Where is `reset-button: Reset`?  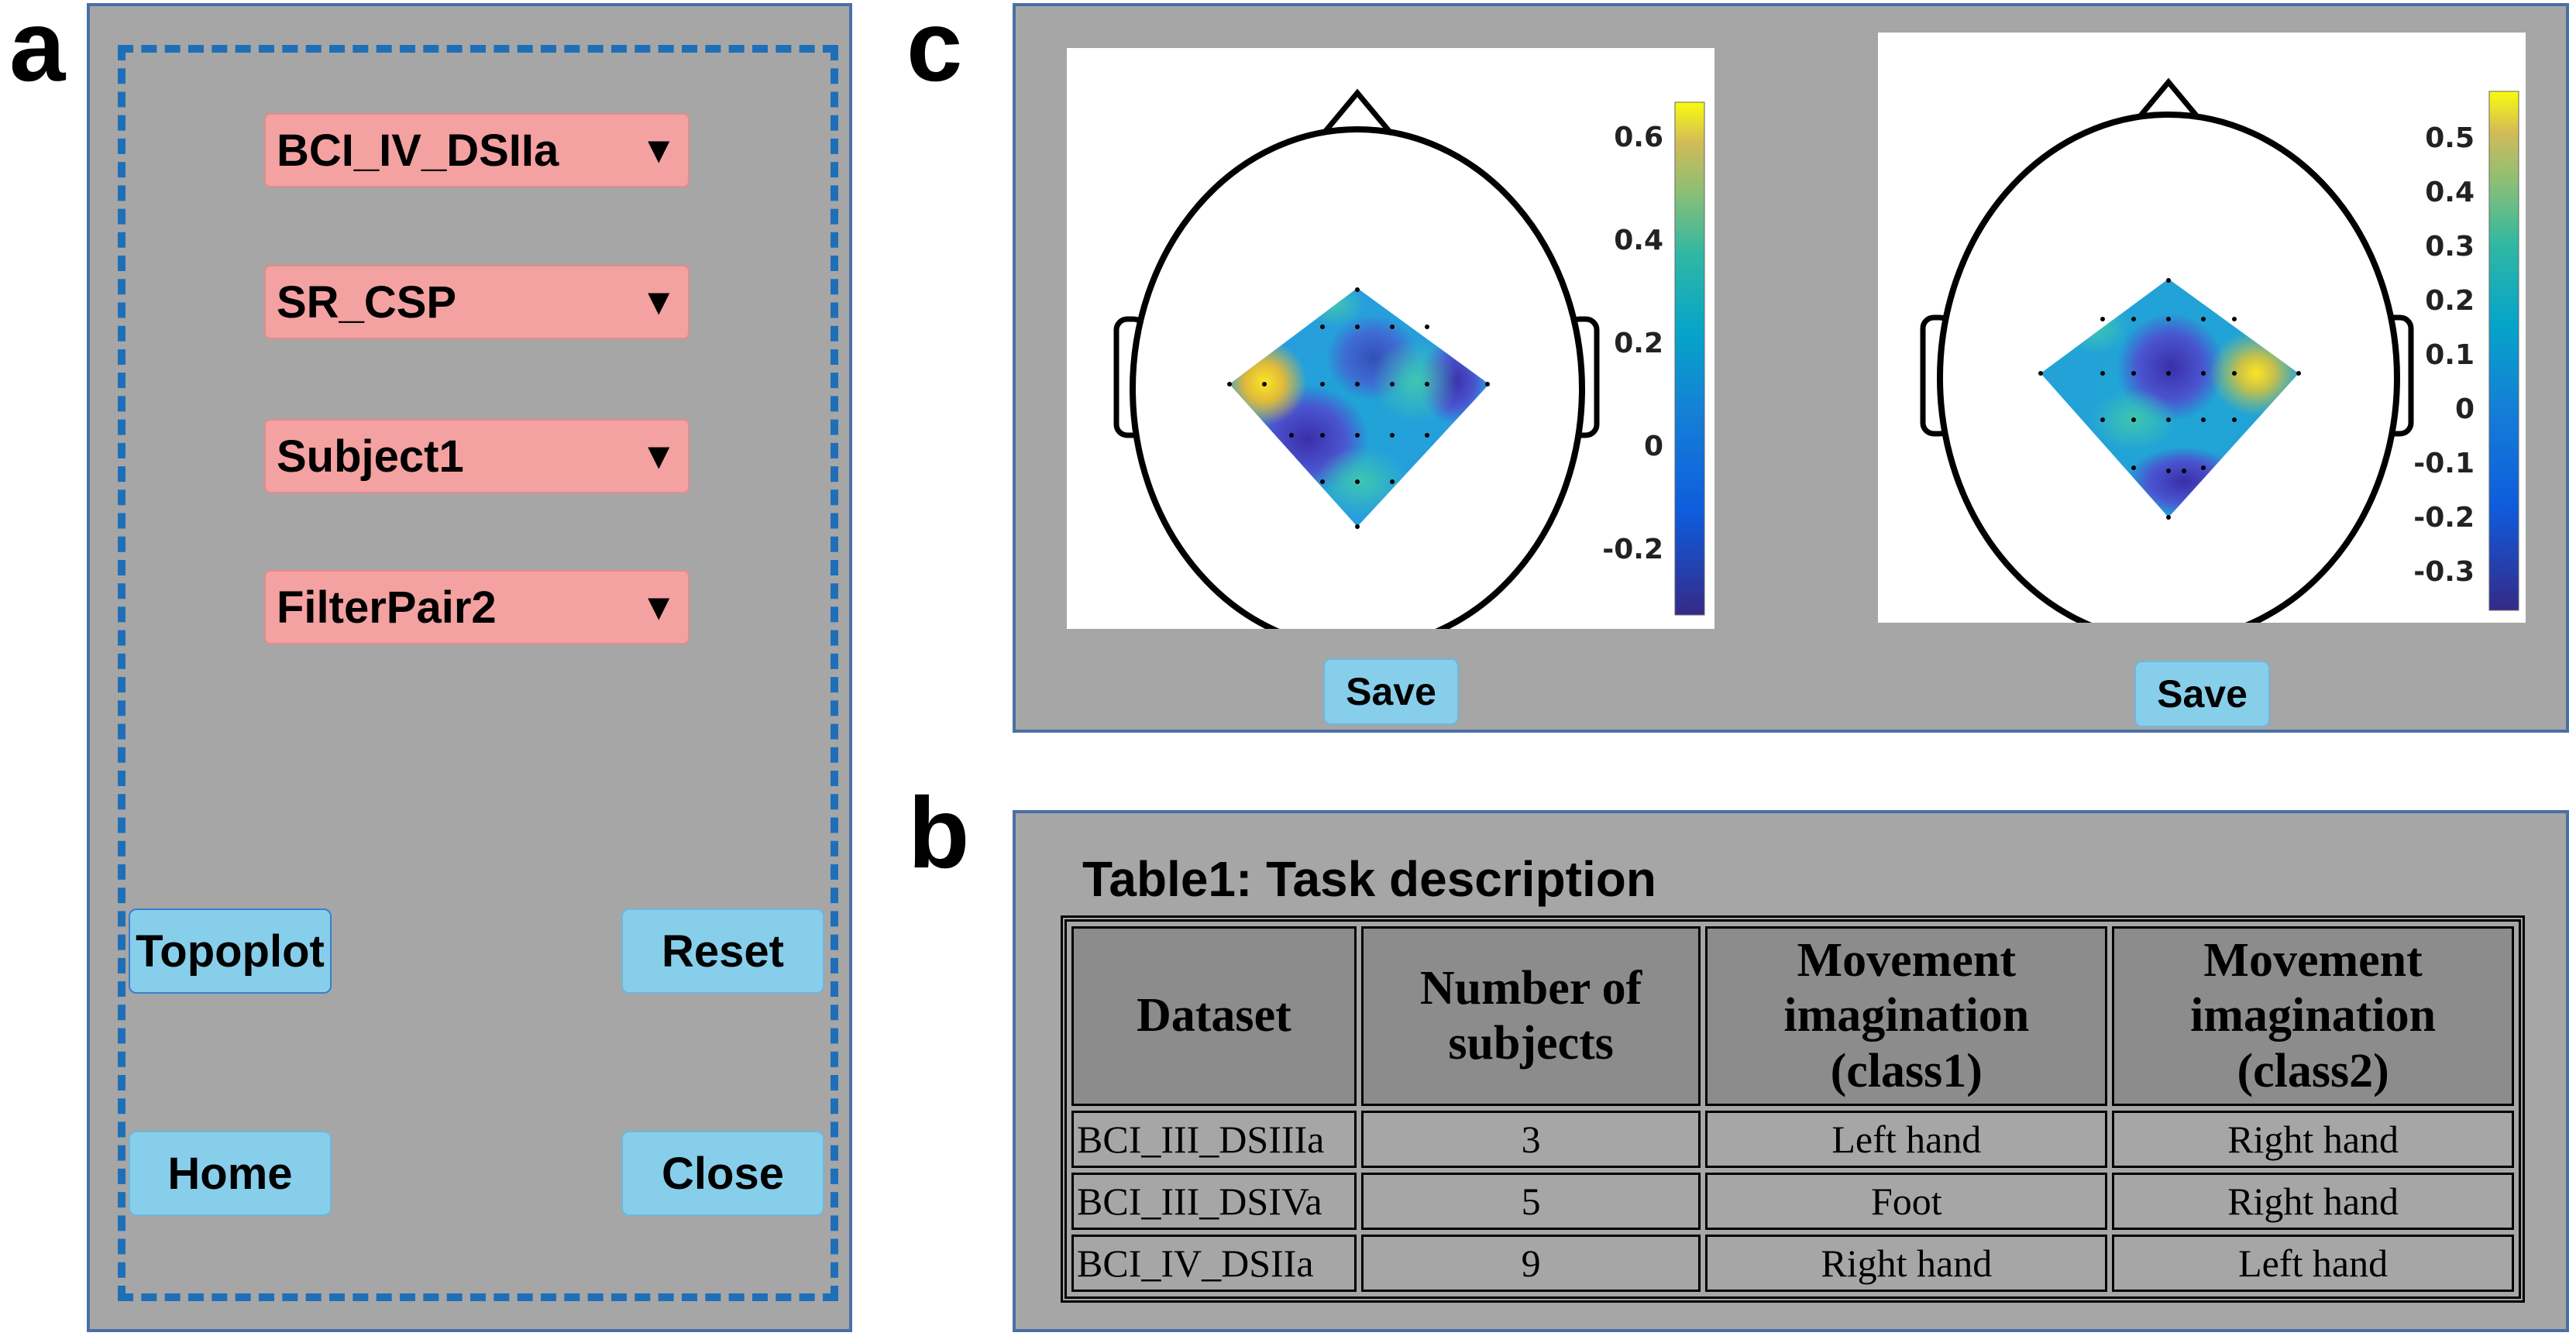
reset-button: Reset is located at coordinates (722, 951).